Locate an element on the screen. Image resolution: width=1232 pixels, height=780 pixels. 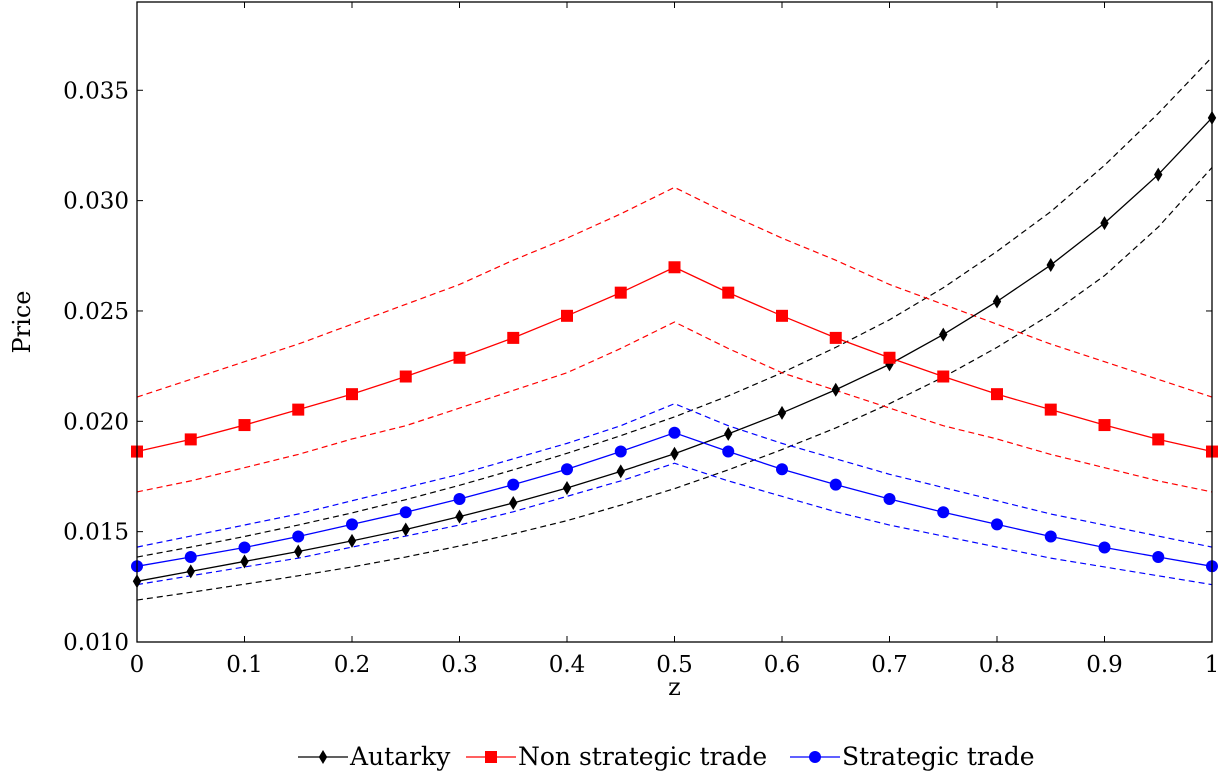
legend-label: Non strategic trade is located at coordinates (642, 756).